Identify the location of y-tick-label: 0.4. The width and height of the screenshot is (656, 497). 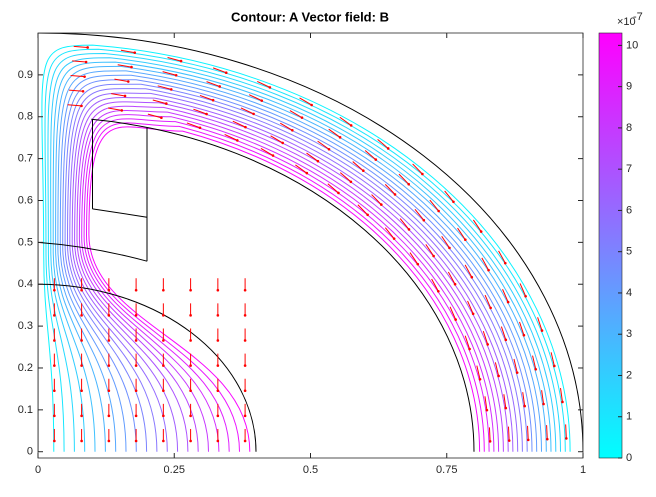
(25, 284).